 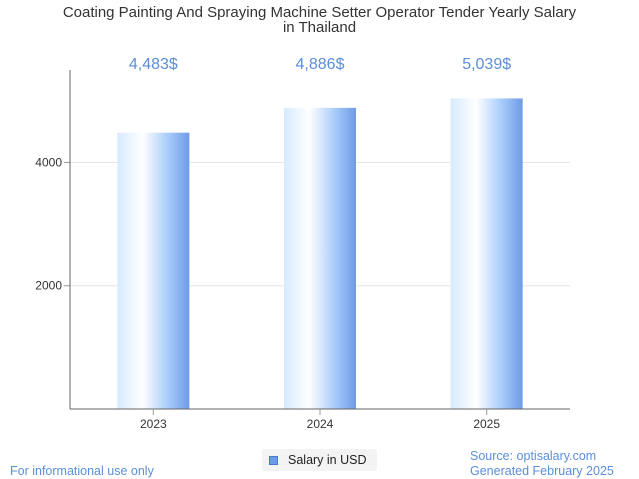 I want to click on value-label: 4,483$, so click(x=153, y=64).